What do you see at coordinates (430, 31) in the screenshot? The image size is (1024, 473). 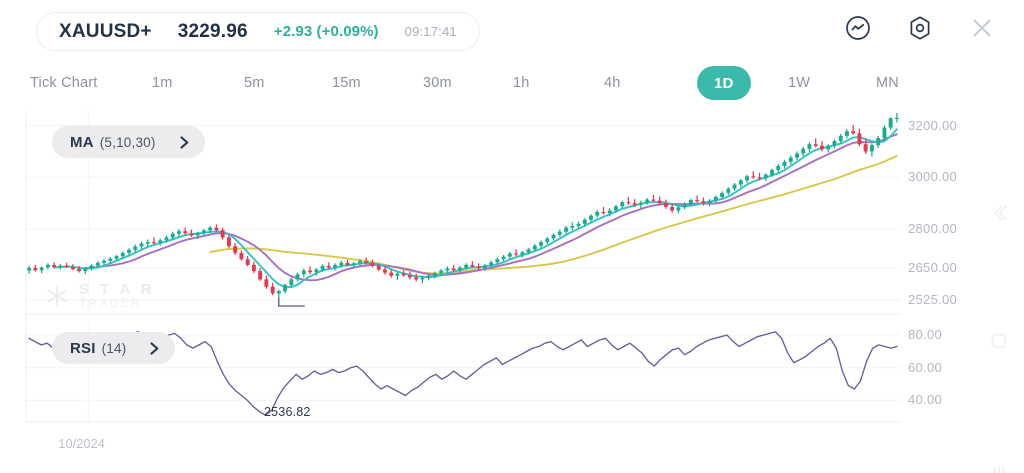 I see `quote-time-label: 09:17:41` at bounding box center [430, 31].